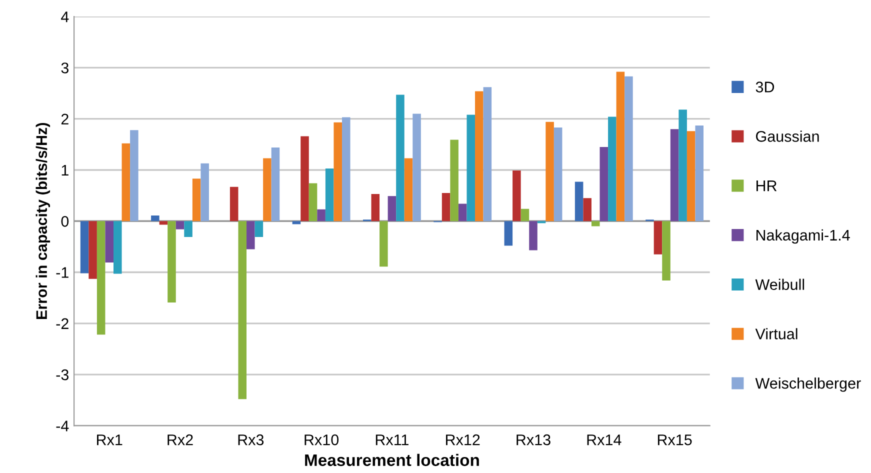 The width and height of the screenshot is (871, 473). I want to click on x-tick-label: Rx3, so click(251, 440).